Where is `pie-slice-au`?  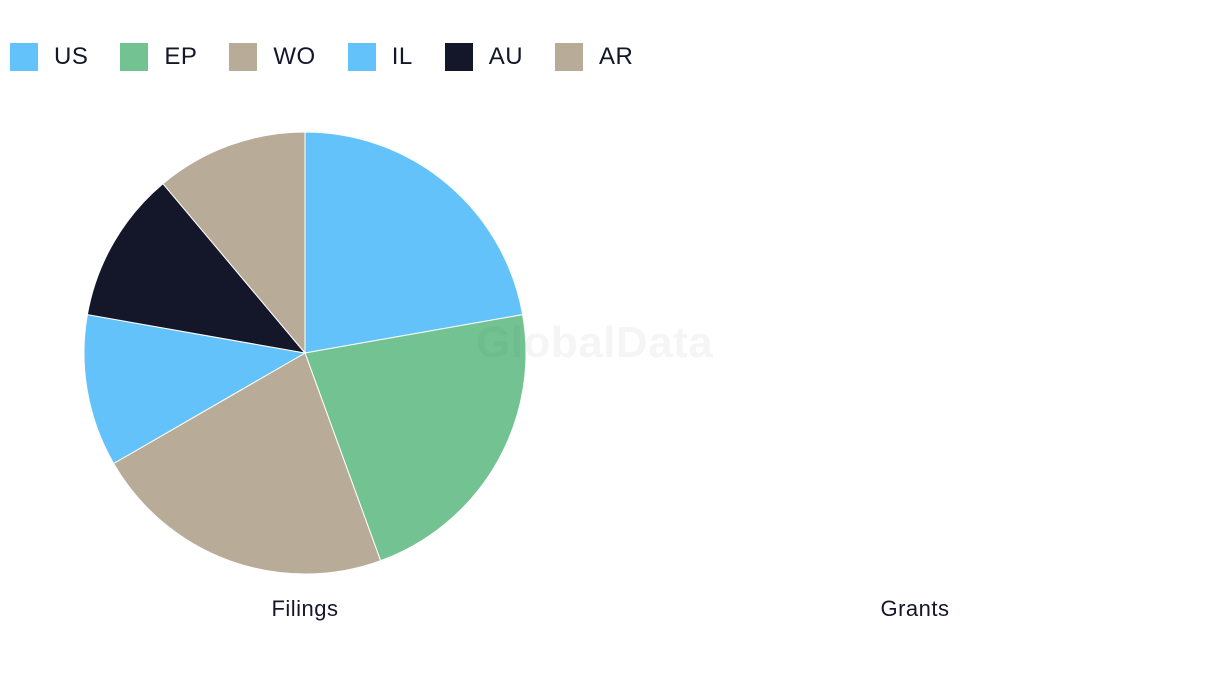 pie-slice-au is located at coordinates (196, 268).